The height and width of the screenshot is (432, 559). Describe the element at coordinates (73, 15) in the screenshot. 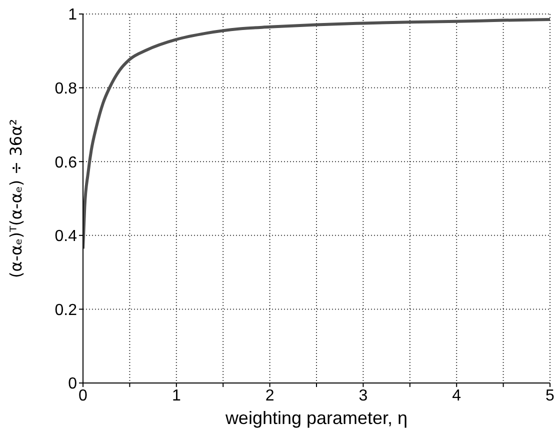

I see `y-tick-label: 1` at that location.